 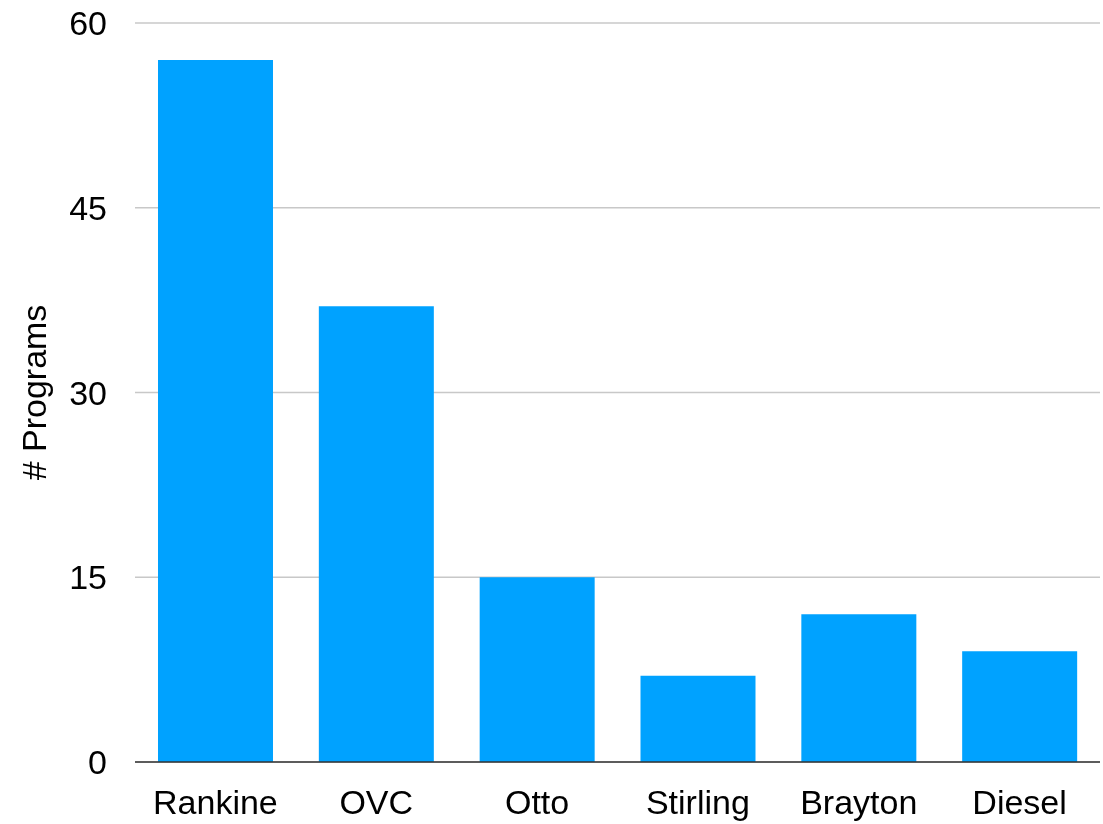 I want to click on x-tick-label: Brayton, so click(x=859, y=802).